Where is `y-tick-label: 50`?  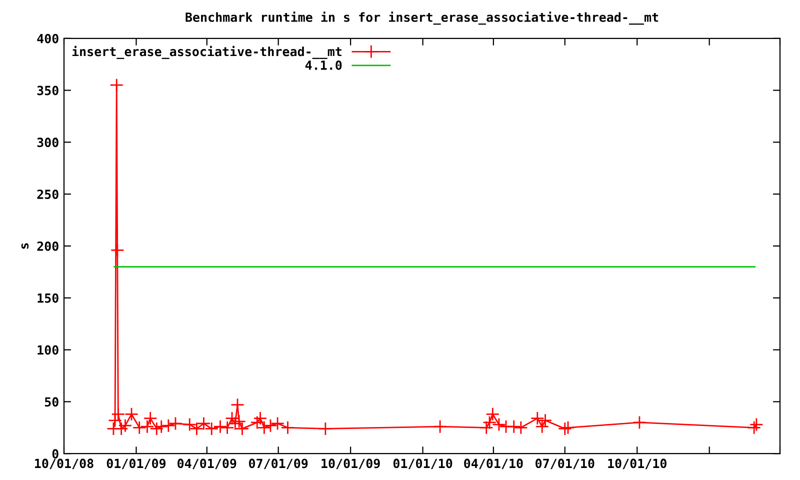 y-tick-label: 50 is located at coordinates (51, 402).